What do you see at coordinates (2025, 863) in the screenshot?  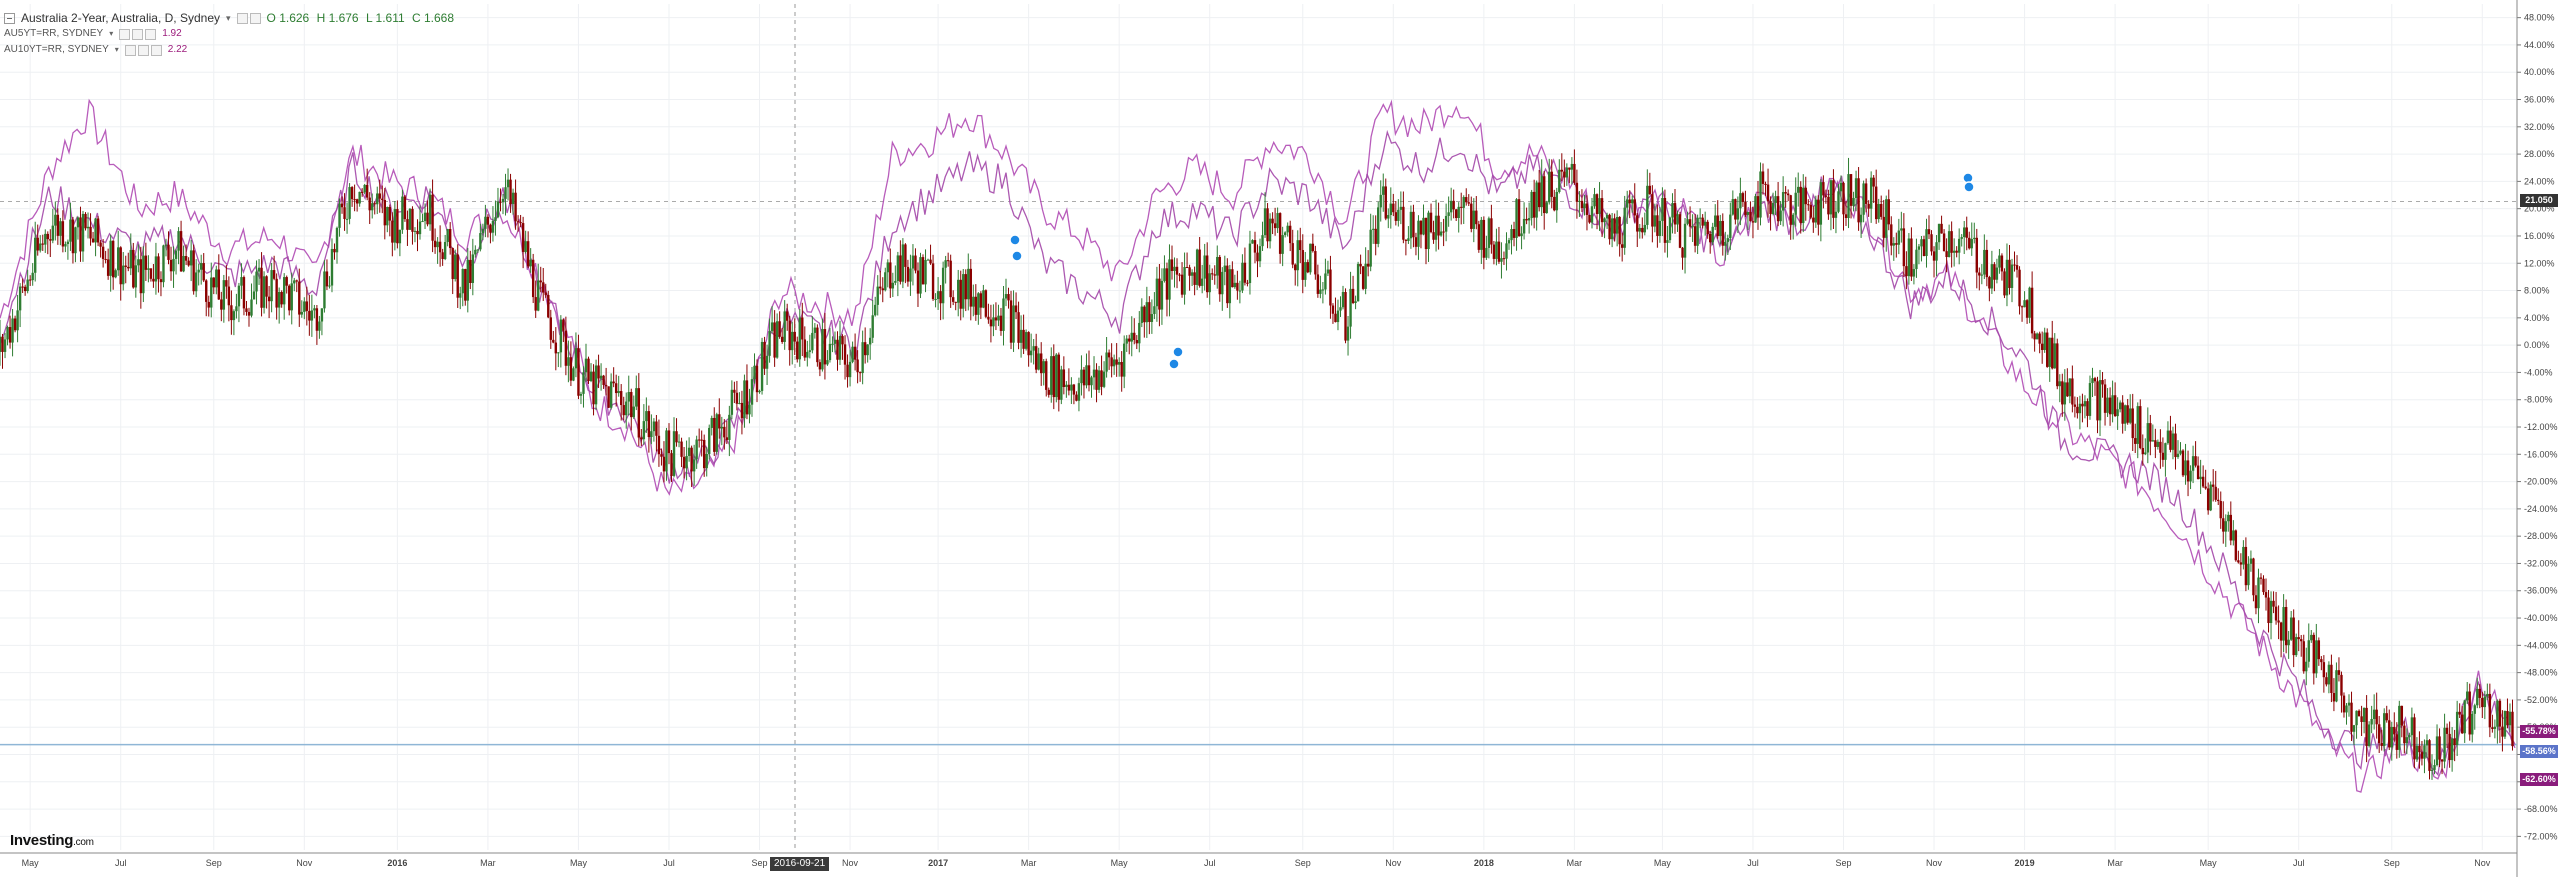 I see `x-tick-label: 2019` at bounding box center [2025, 863].